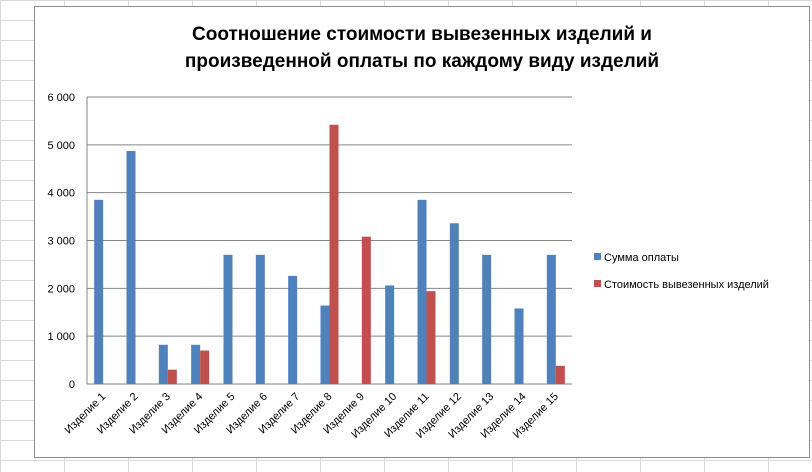  What do you see at coordinates (61, 289) in the screenshot?
I see `y-tick-label: 2 000` at bounding box center [61, 289].